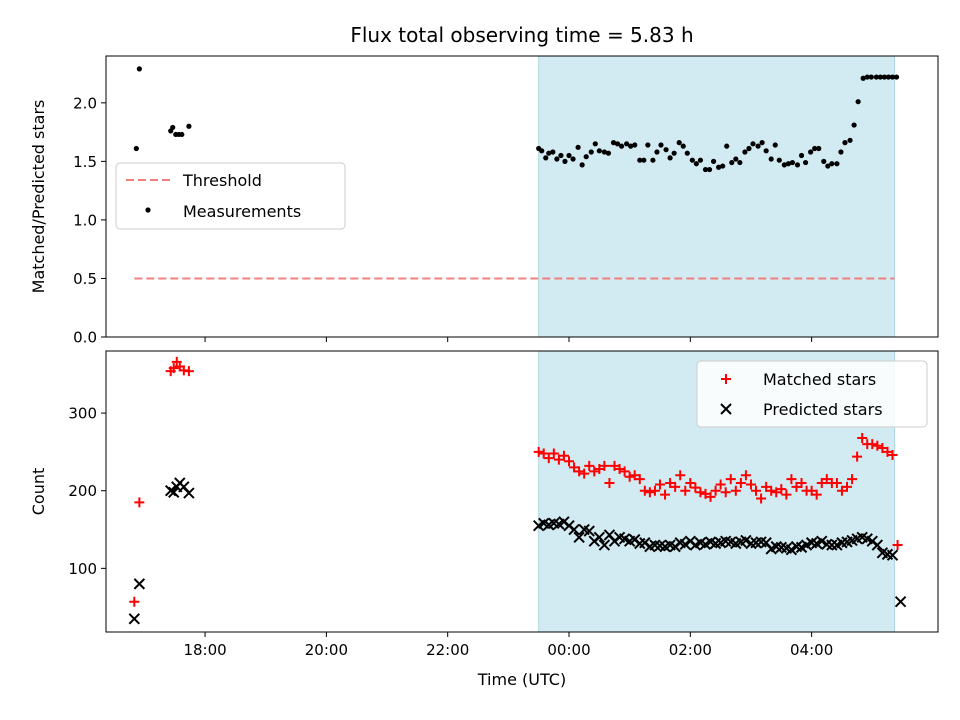 This screenshot has height=720, width=960. What do you see at coordinates (222, 180) in the screenshot?
I see `legend-threshold-label: Threshold` at bounding box center [222, 180].